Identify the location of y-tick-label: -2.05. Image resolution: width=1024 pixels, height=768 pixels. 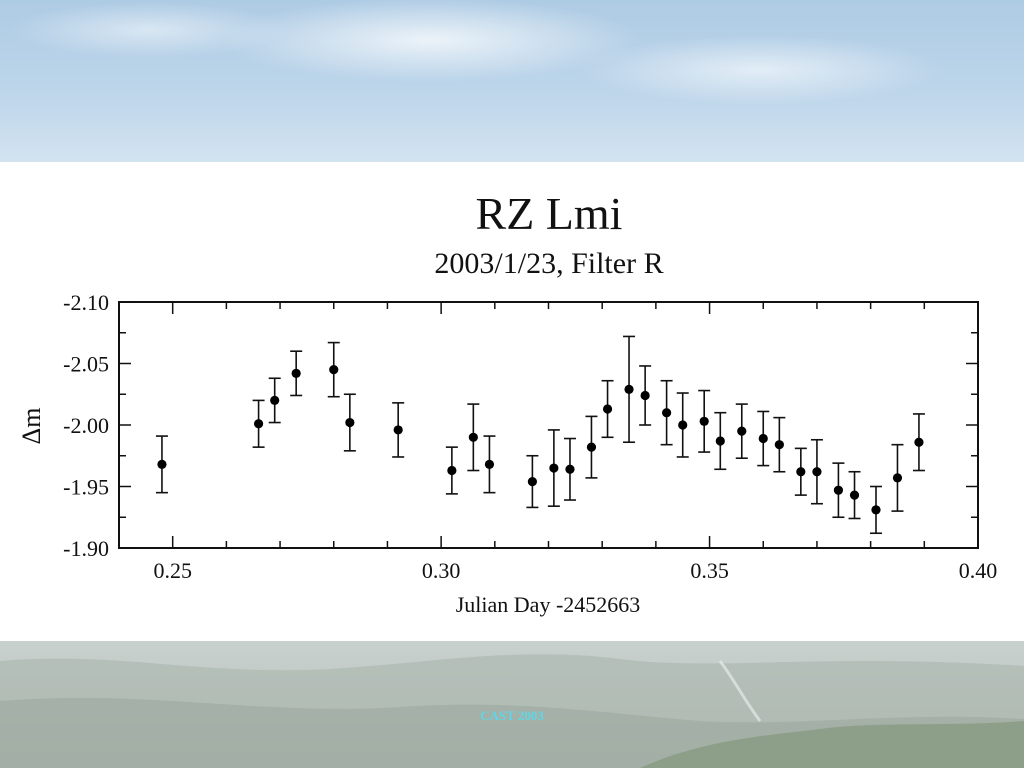
(86, 364).